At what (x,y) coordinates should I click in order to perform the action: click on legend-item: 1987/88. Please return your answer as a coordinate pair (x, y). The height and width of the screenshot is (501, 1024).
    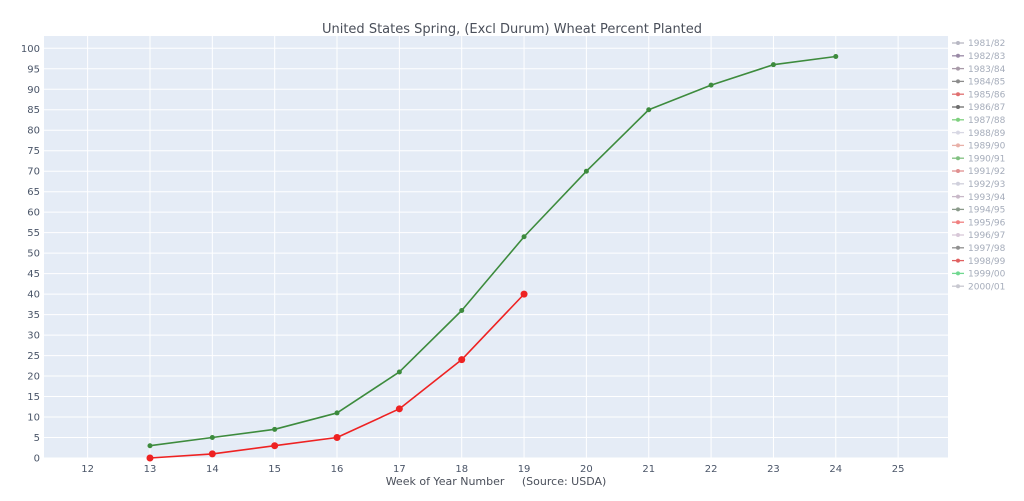
    Looking at the image, I should click on (979, 121).